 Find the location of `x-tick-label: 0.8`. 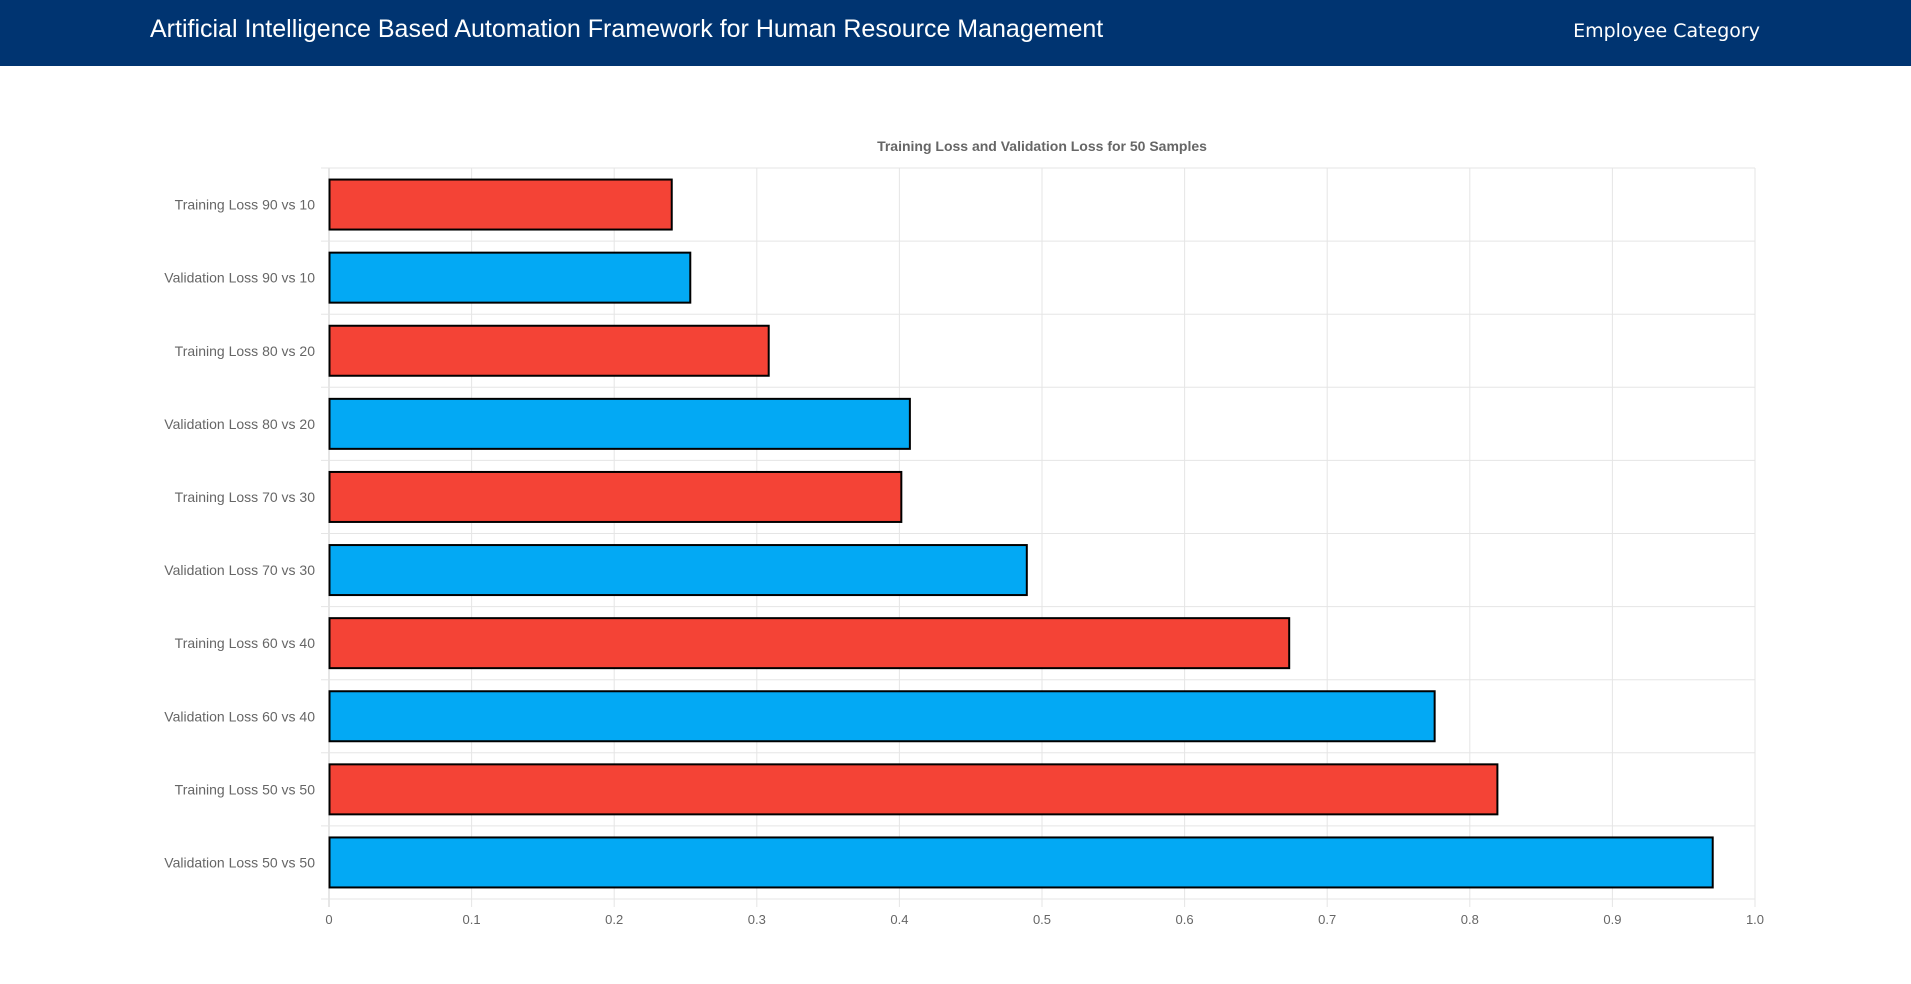

x-tick-label: 0.8 is located at coordinates (1470, 919).